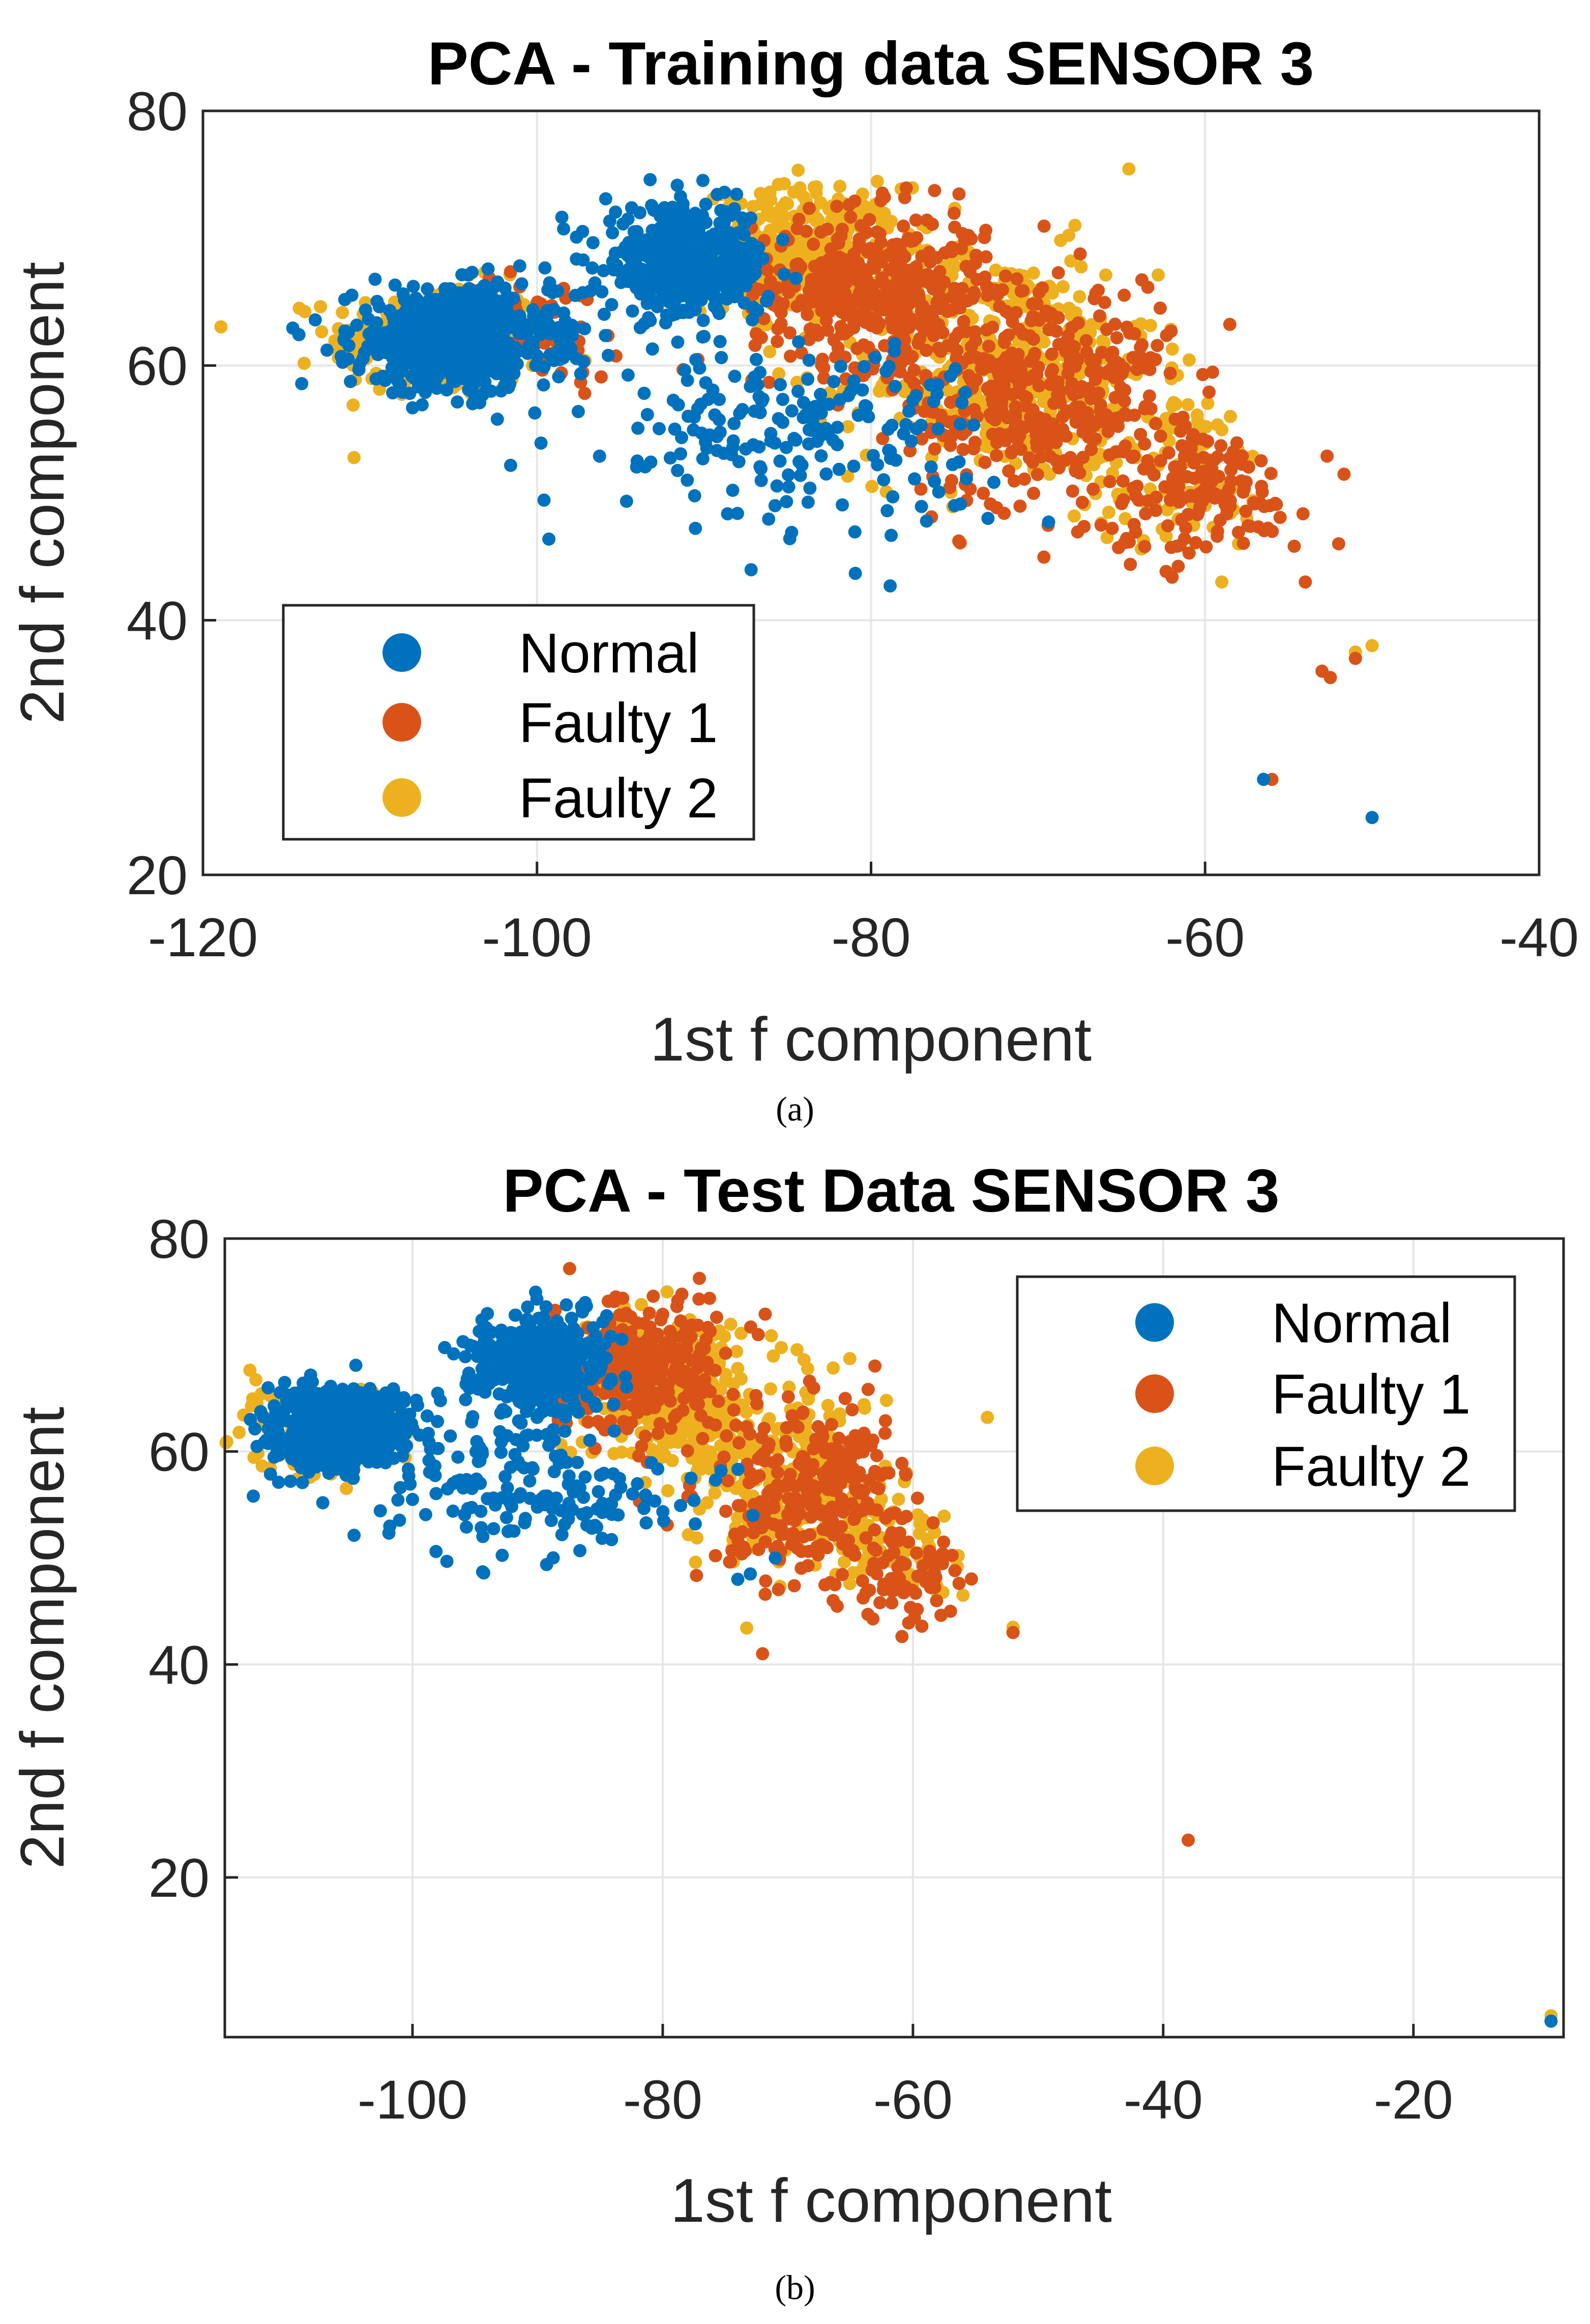 Image resolution: width=1590 pixels, height=2324 pixels. Describe the element at coordinates (618, 798) in the screenshot. I see `legend-label-faulty-2: Faulty 2` at that location.